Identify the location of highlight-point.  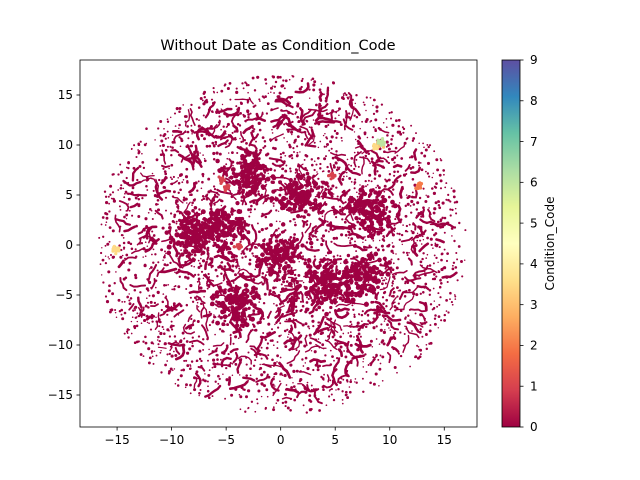
(228, 188).